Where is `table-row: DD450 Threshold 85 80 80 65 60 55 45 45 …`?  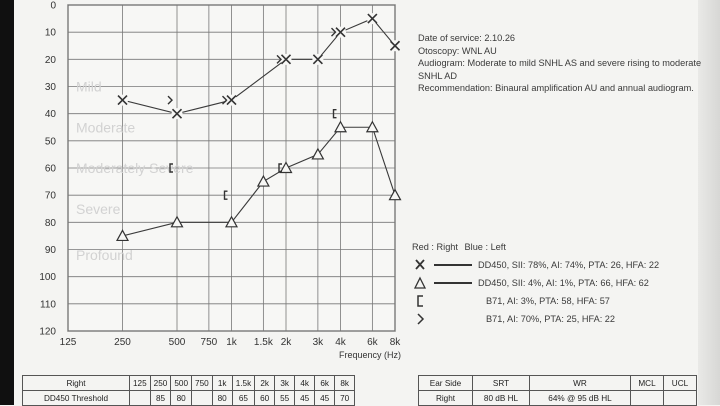
table-row: DD450 Threshold 85 80 80 65 60 55 45 45 … is located at coordinates (189, 398).